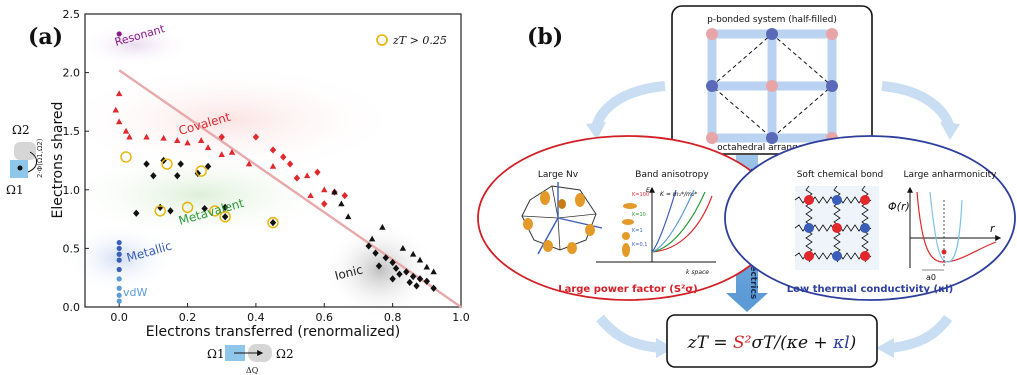  I want to click on band-plot, so click(656, 224).